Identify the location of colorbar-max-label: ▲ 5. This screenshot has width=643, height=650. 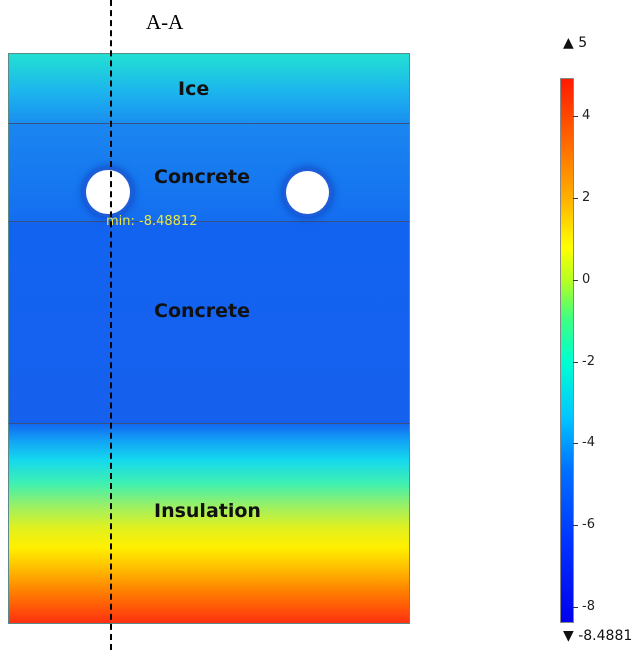
(575, 43).